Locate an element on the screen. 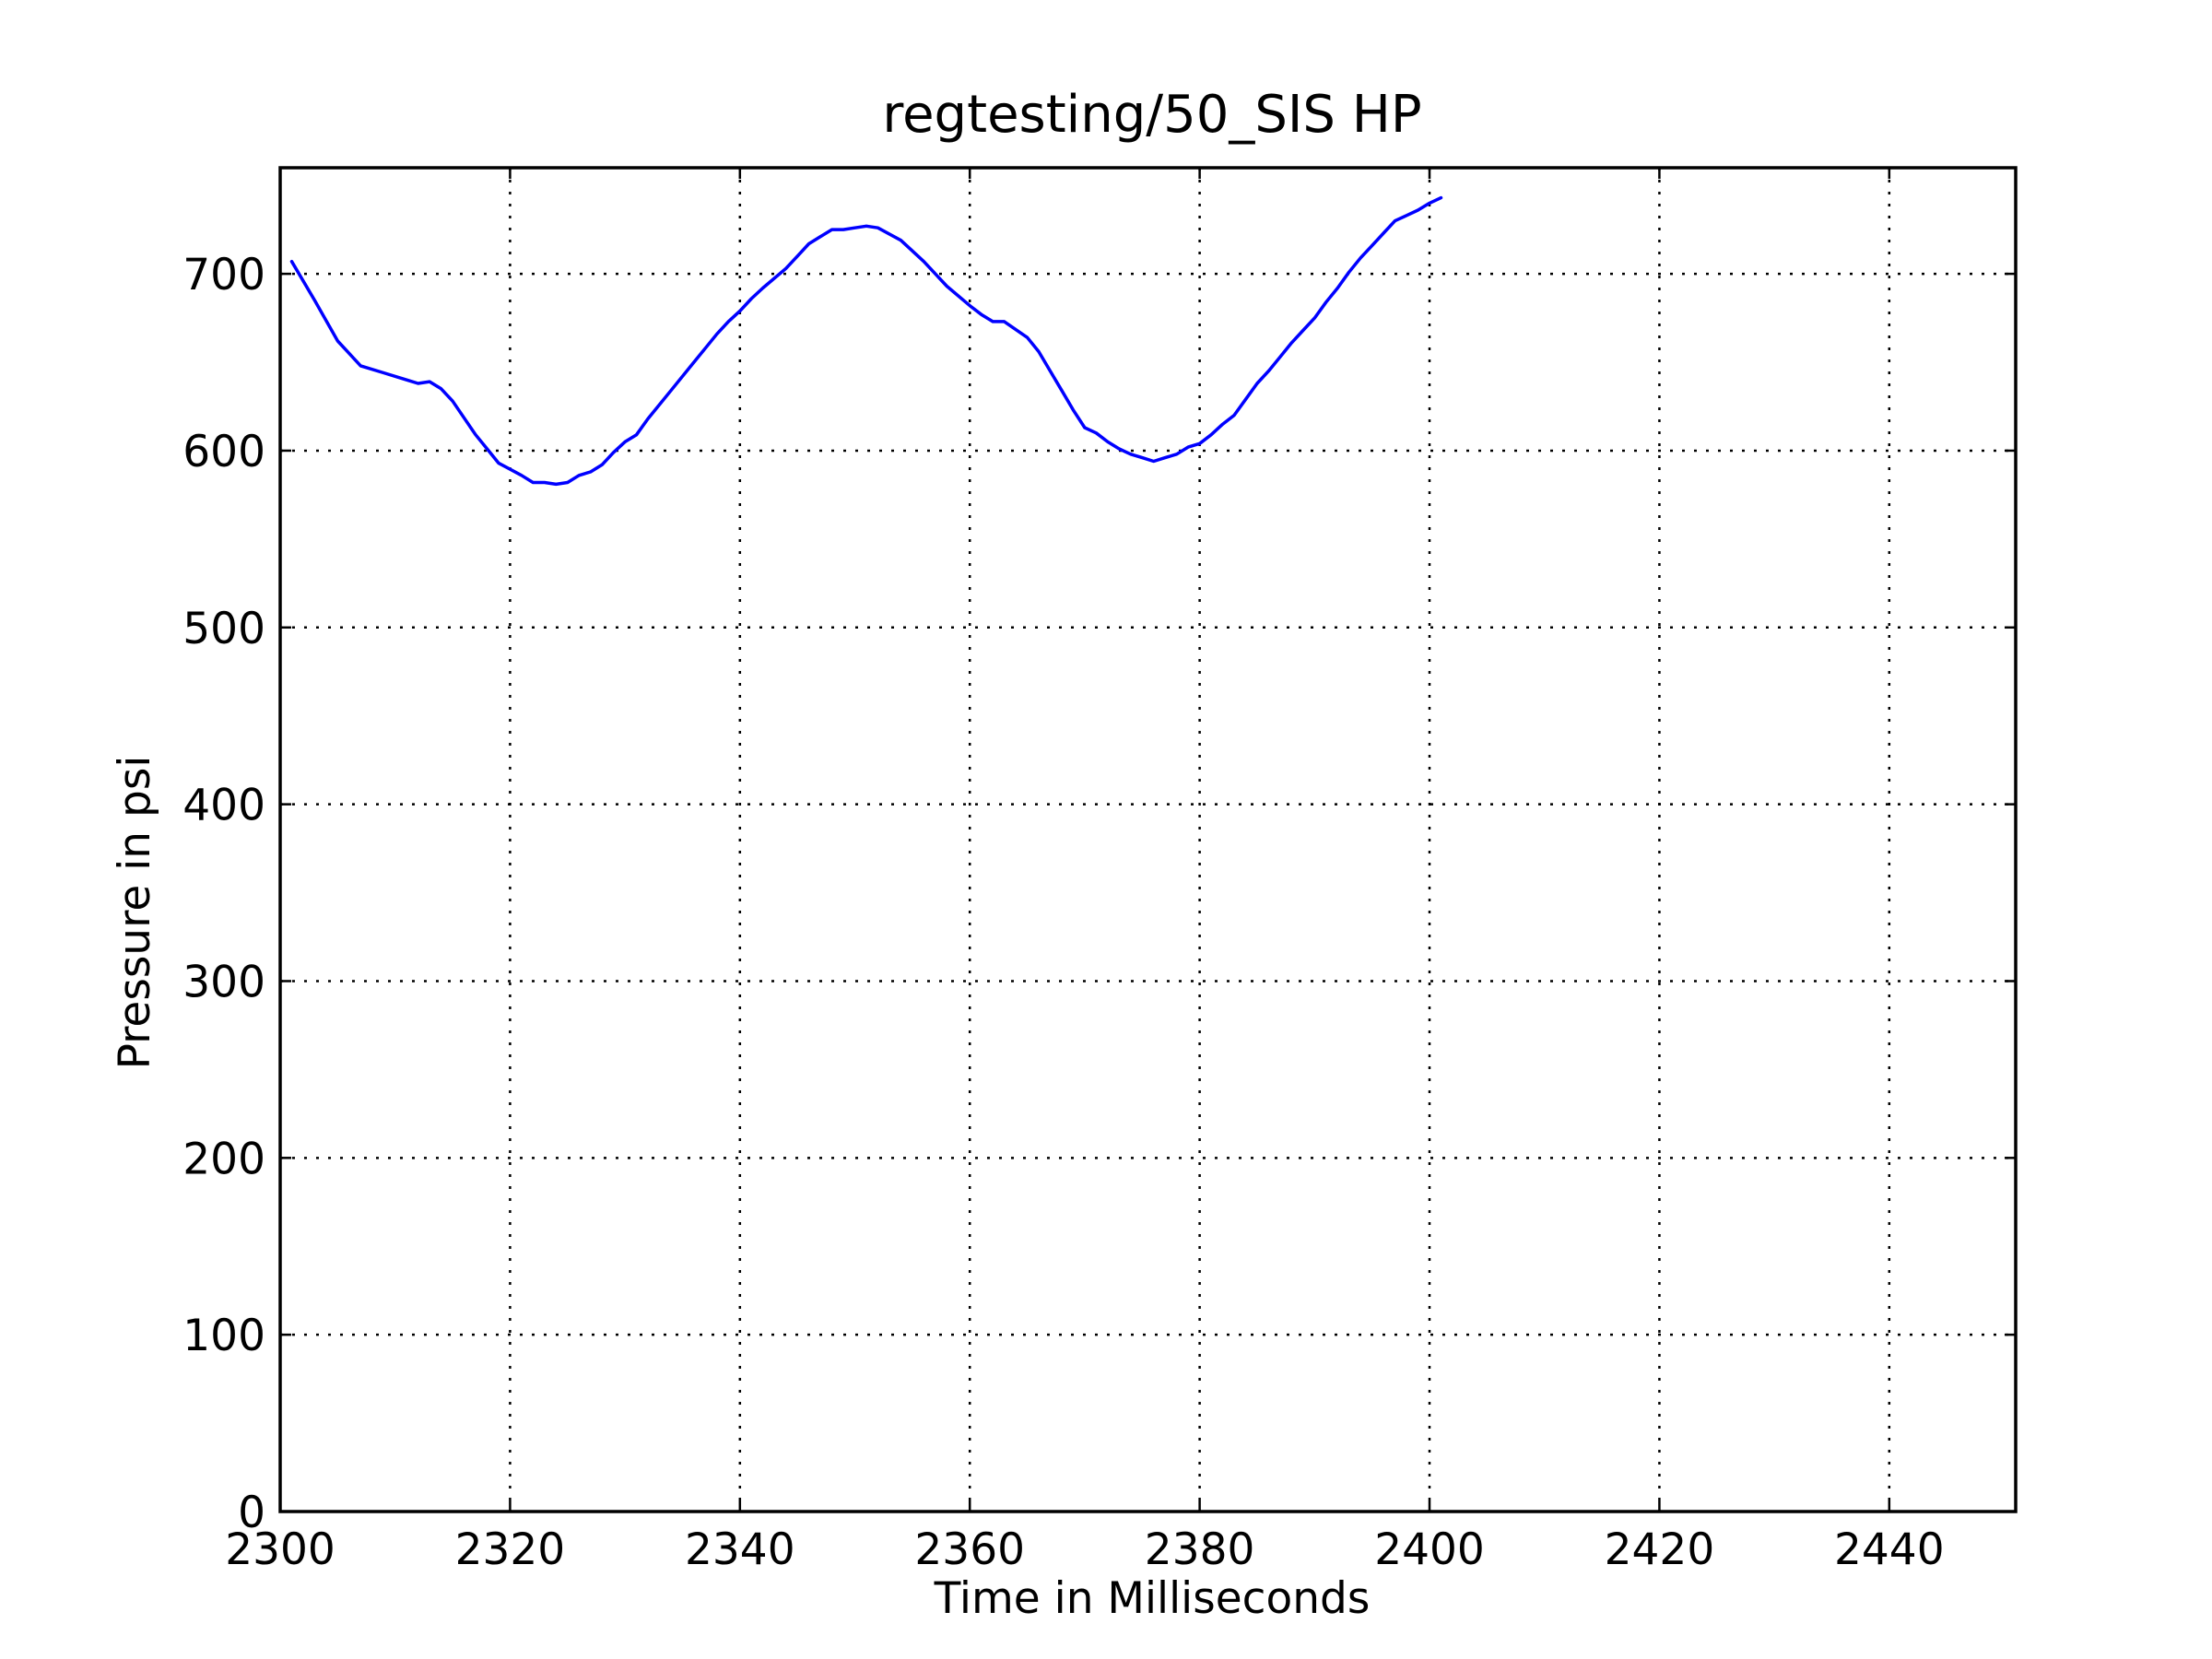 Image resolution: width=2212 pixels, height=1659 pixels. x-tick-label: 2420 is located at coordinates (1660, 1549).